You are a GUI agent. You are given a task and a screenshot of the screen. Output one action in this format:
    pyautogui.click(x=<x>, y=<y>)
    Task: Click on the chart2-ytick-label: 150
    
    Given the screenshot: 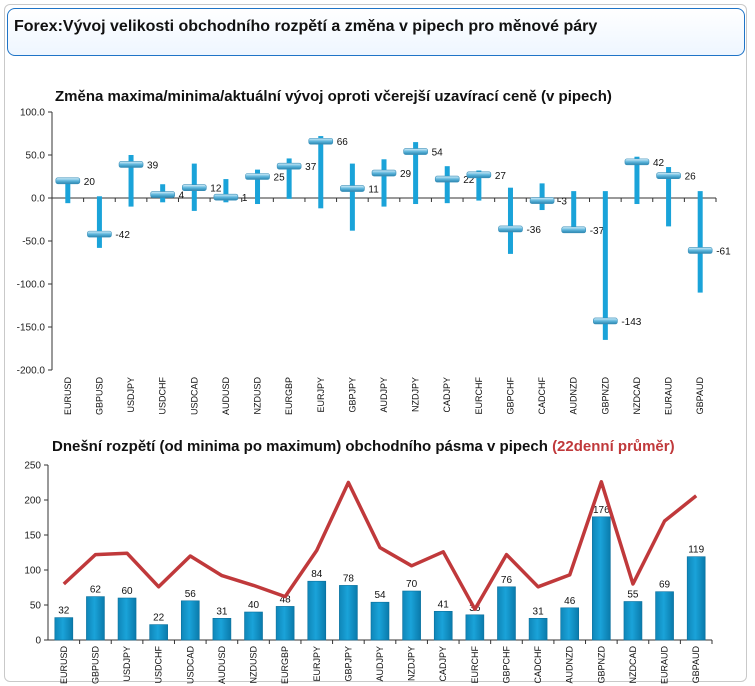 What is the action you would take?
    pyautogui.click(x=32, y=536)
    